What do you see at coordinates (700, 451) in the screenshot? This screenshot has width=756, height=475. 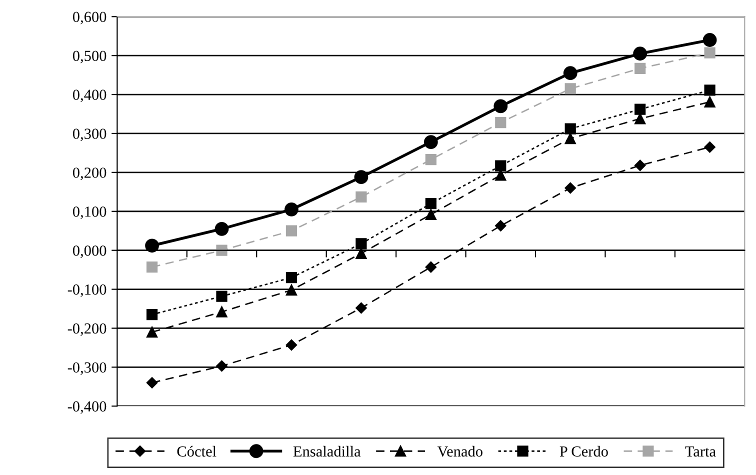 I see `legend-label: Tarta` at bounding box center [700, 451].